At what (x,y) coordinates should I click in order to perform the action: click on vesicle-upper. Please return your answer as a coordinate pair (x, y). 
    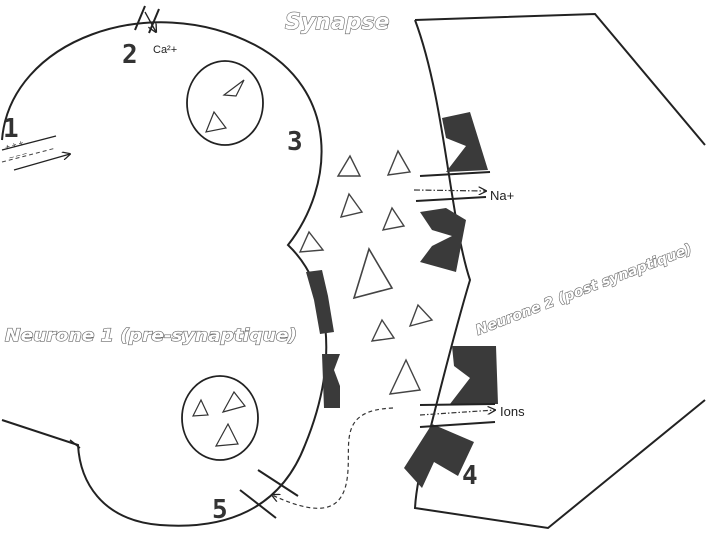
    Looking at the image, I should click on (225, 103).